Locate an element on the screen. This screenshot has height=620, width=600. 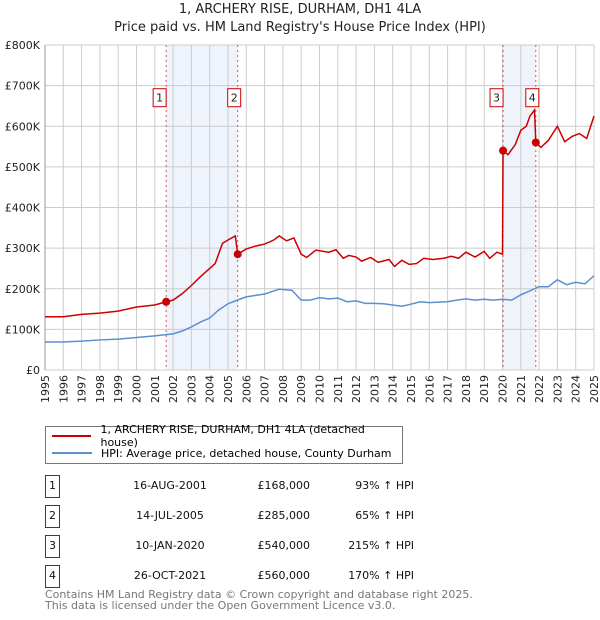
transaction-number-badge: 3 is located at coordinates (52, 546).